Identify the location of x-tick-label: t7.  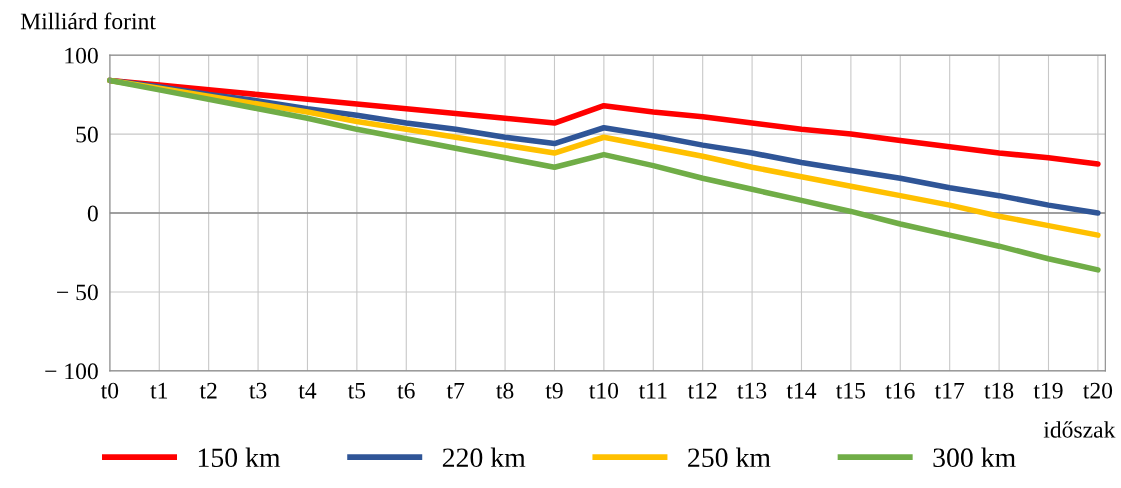
(455, 390).